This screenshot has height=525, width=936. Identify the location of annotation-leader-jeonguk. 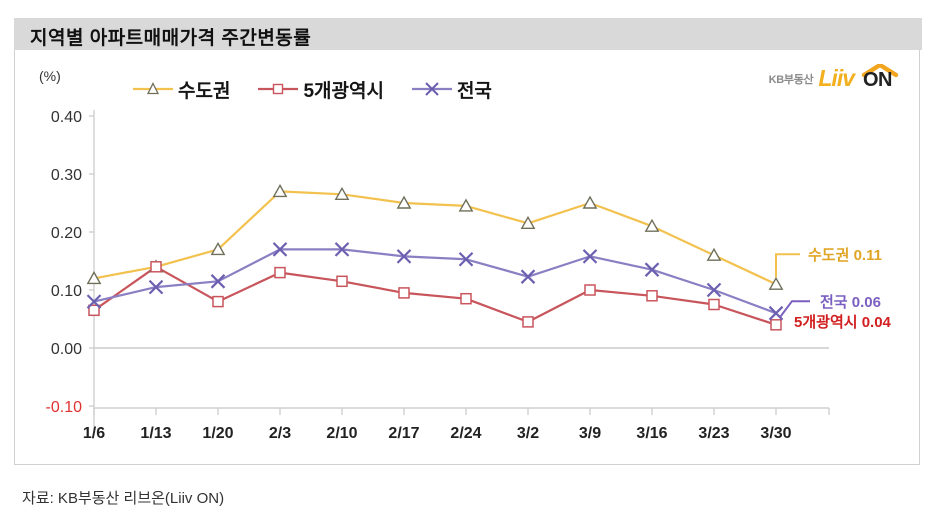
(794, 309).